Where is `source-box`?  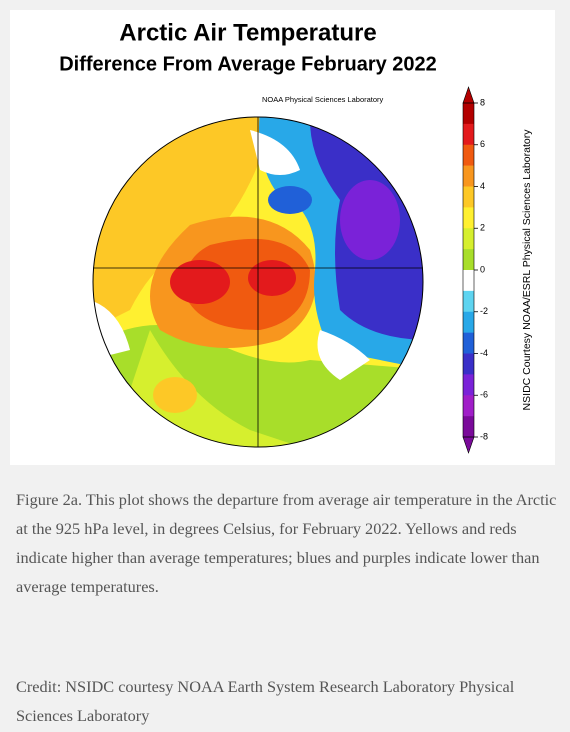
source-box is located at coordinates (338, 100).